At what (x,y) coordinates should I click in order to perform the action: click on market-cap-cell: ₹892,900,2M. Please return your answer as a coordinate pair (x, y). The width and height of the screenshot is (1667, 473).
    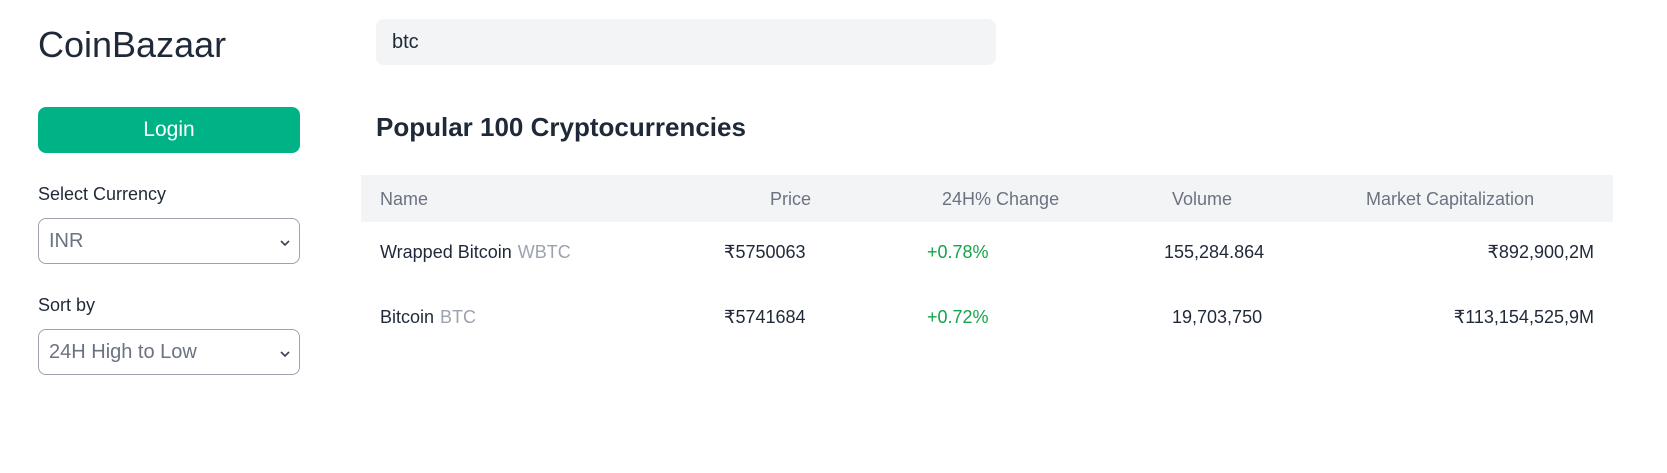
    Looking at the image, I should click on (1540, 252).